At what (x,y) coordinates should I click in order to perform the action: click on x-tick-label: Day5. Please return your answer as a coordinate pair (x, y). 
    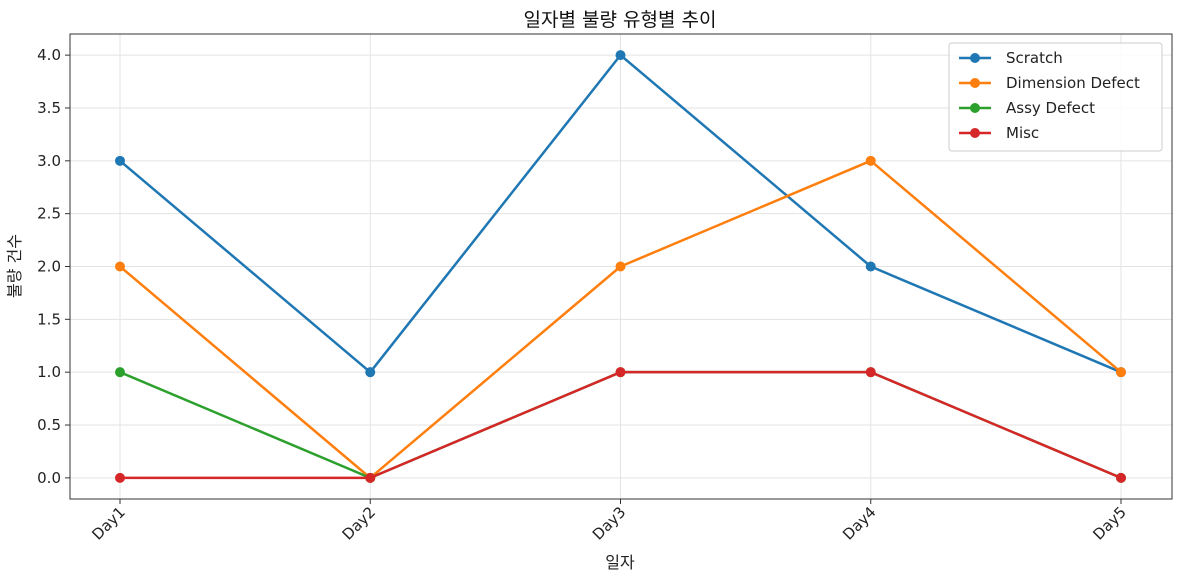
    Looking at the image, I should click on (1109, 523).